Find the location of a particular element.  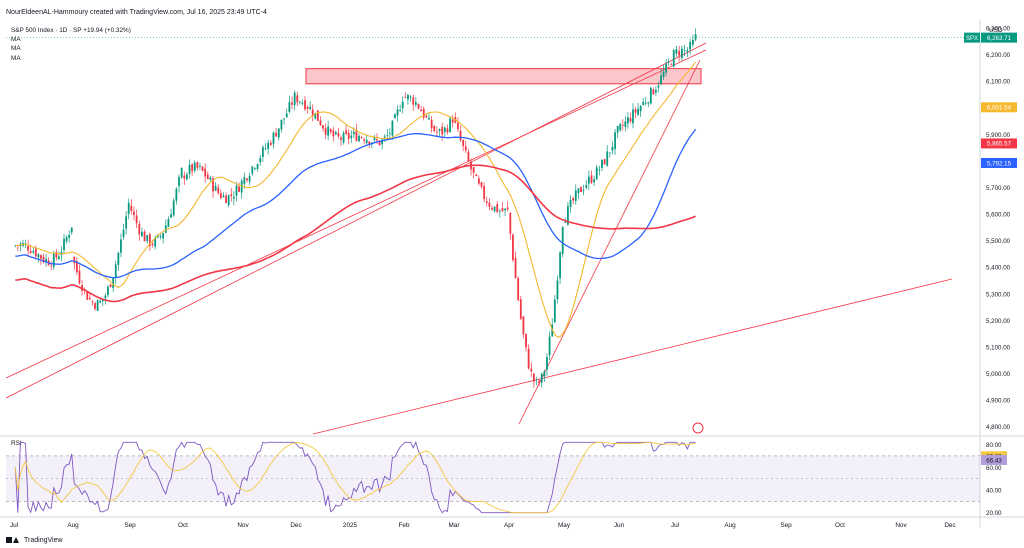

rsi-tick-label: 80.00 is located at coordinates (994, 445).